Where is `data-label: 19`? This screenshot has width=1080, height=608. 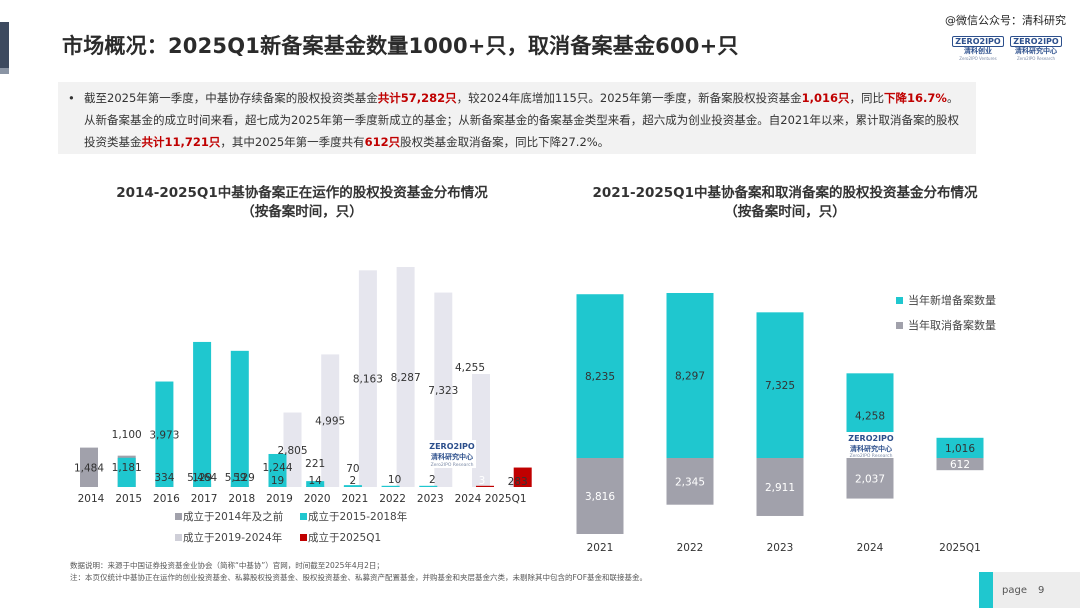
data-label: 19 is located at coordinates (277, 481).